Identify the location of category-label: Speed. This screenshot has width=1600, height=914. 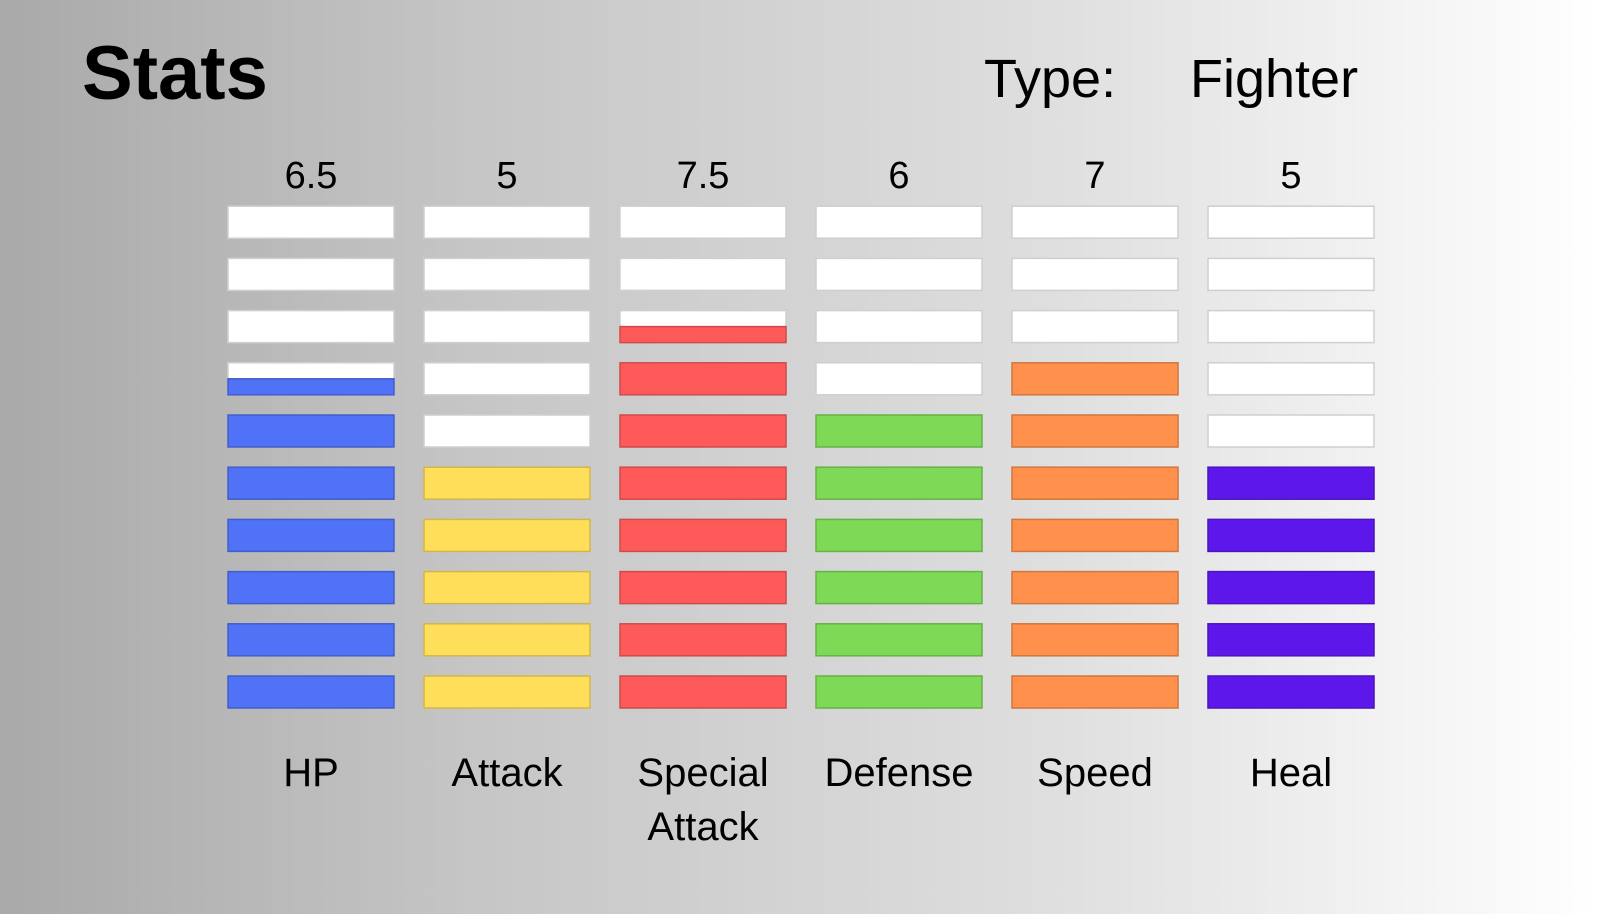
(1095, 773).